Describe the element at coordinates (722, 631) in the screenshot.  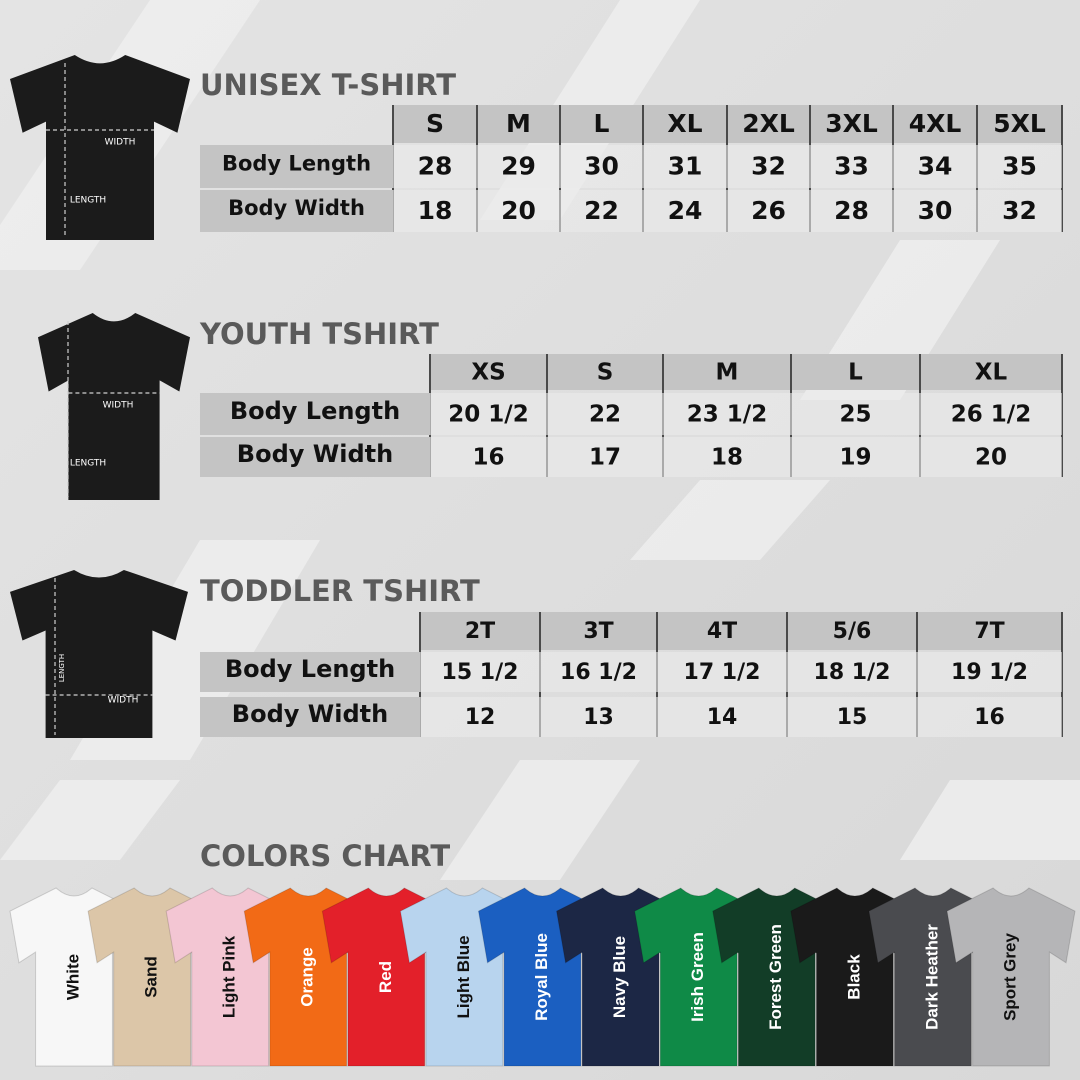
I see `column-header: 4T` at that location.